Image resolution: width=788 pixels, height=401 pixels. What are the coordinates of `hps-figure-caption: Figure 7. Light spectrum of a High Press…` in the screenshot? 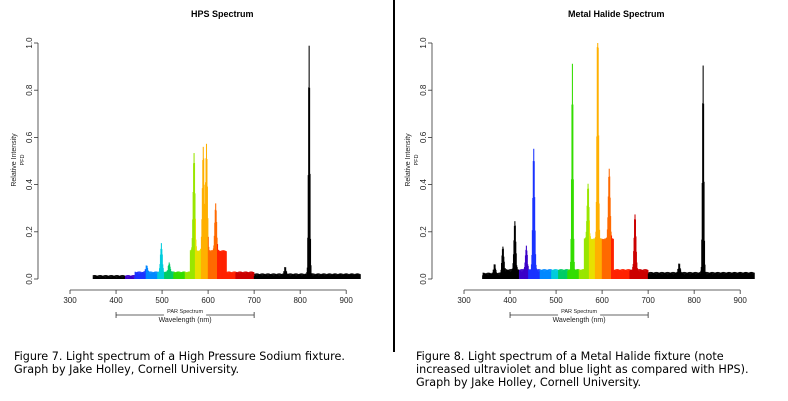 It's located at (179, 363).